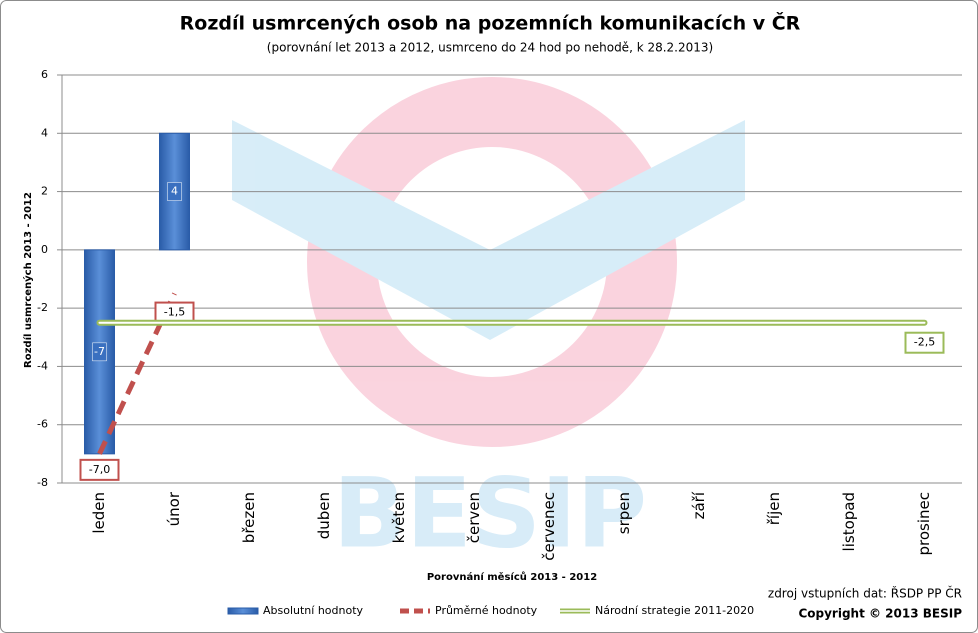  Describe the element at coordinates (44, 132) in the screenshot. I see `y-tick-label: 4` at that location.